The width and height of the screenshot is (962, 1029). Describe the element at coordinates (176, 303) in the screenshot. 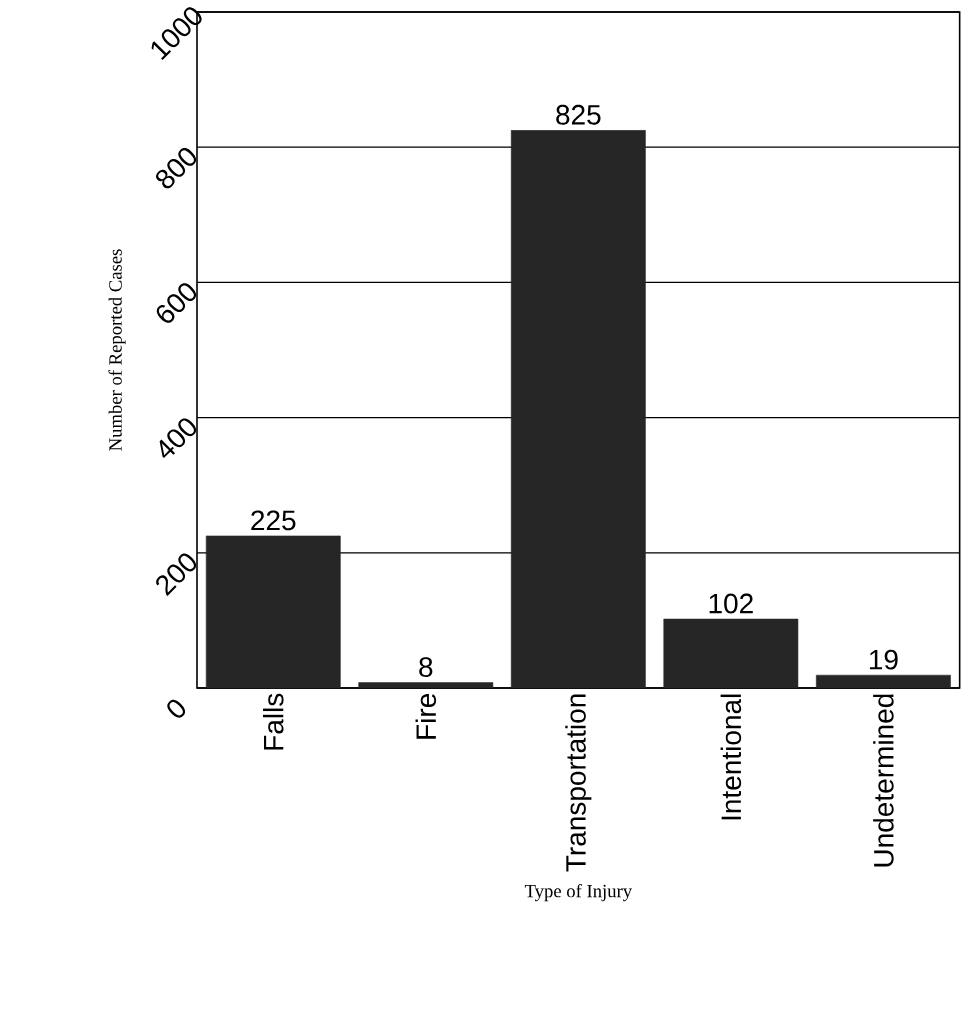

I see `y-tick-label: 600` at that location.